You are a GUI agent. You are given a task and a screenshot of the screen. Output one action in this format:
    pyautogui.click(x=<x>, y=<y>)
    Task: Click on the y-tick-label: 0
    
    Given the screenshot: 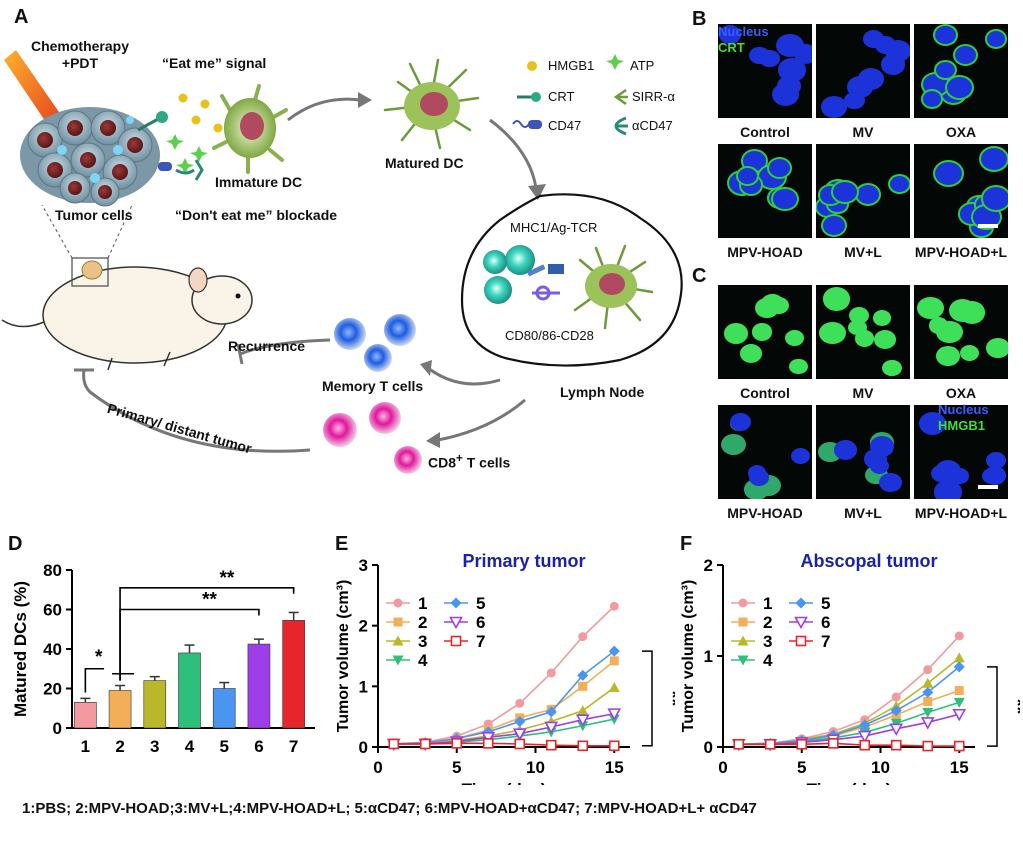 What is the action you would take?
    pyautogui.click(x=57, y=728)
    